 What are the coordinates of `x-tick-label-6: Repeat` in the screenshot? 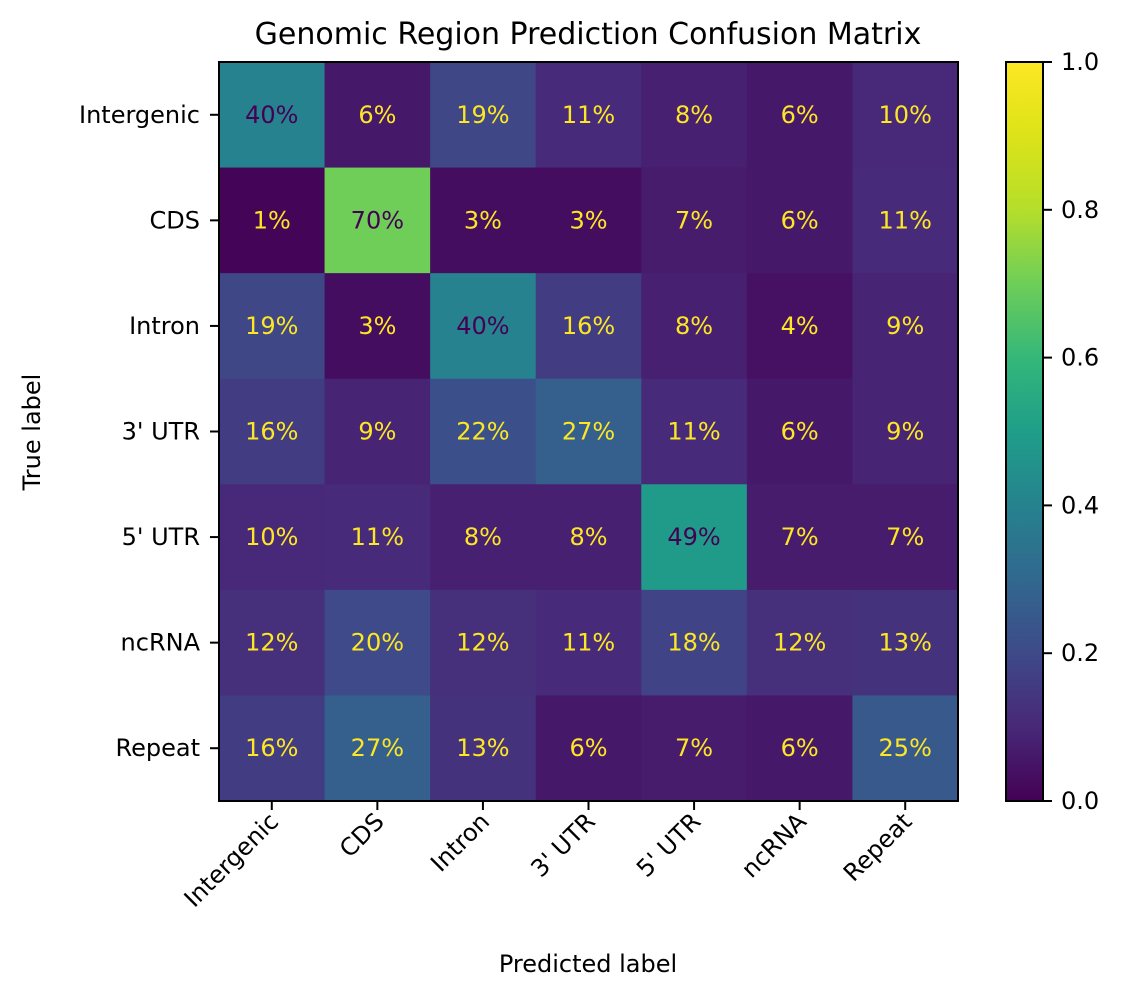 It's located at (878, 847).